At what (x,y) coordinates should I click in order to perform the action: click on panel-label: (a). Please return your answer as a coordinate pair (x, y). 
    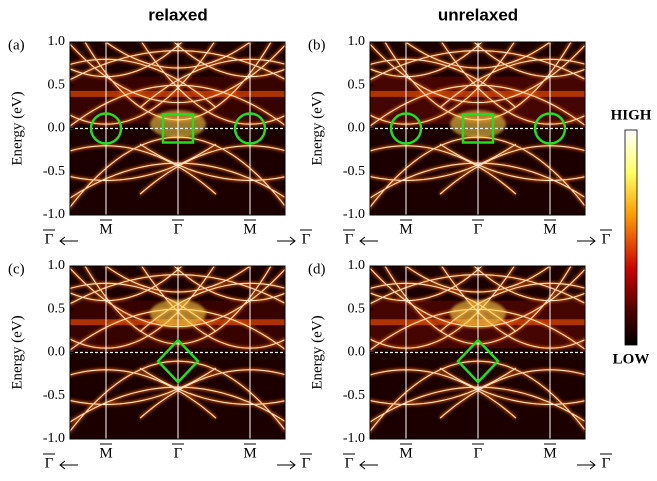
    Looking at the image, I should click on (16, 45).